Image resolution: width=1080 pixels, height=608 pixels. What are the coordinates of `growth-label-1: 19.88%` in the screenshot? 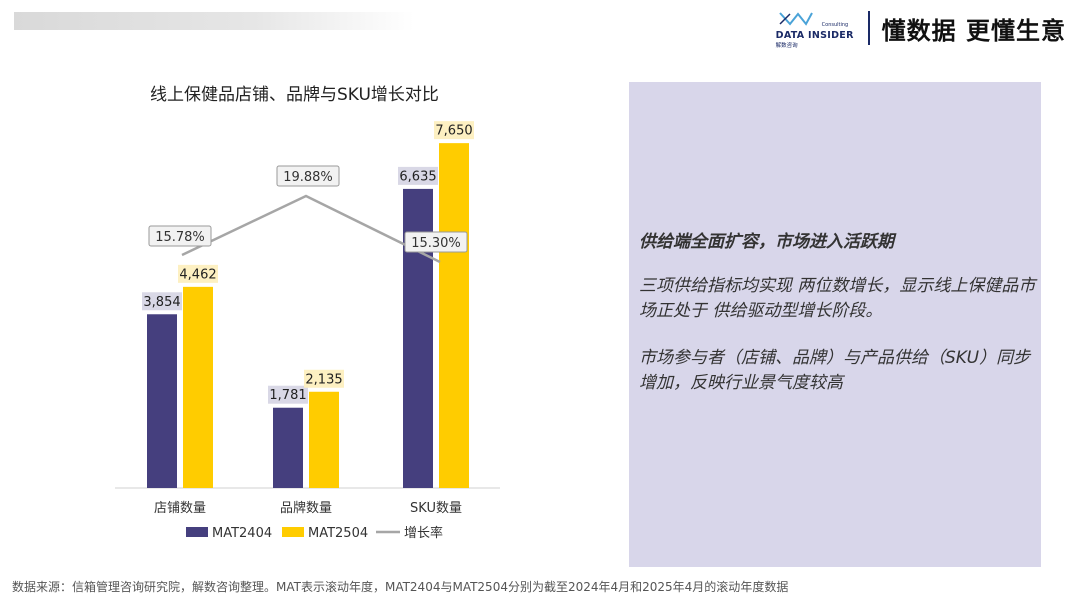 It's located at (308, 177).